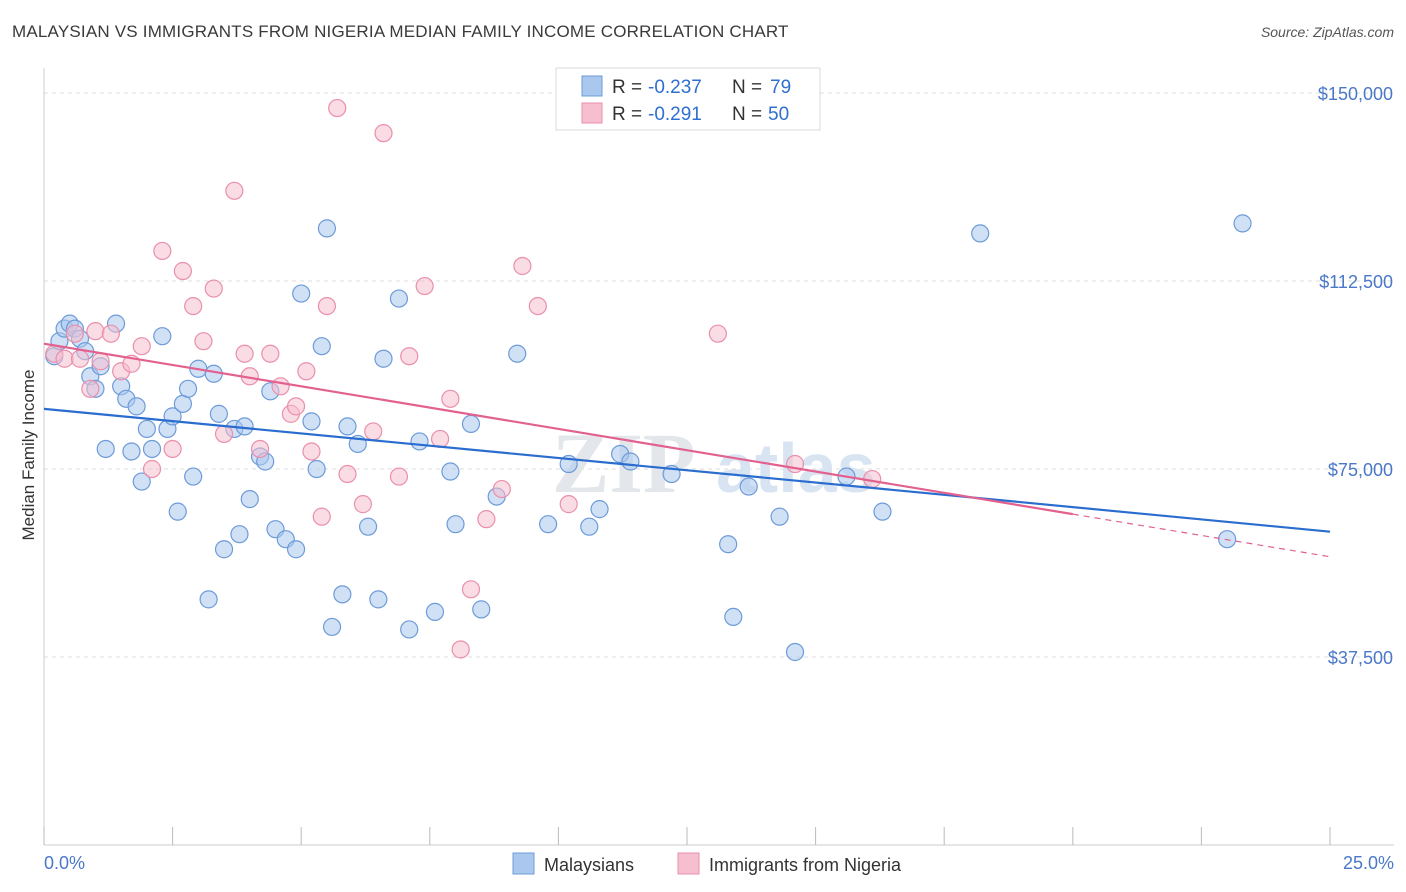 The width and height of the screenshot is (1406, 892). What do you see at coordinates (747, 114) in the screenshot?
I see `legend-n-label-2: N =` at bounding box center [747, 114].